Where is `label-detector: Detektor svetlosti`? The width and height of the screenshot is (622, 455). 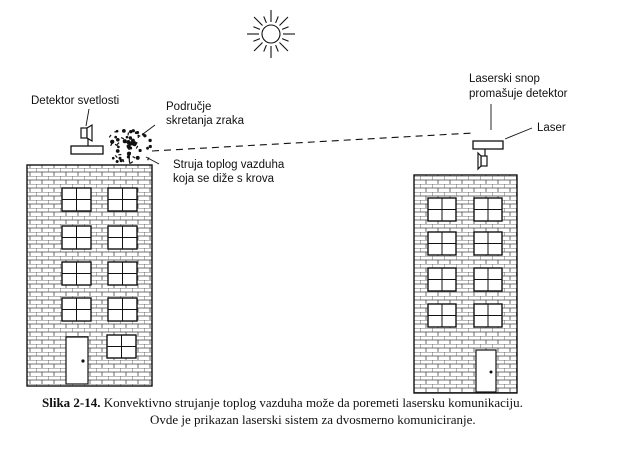
label-detector: Detektor svetlosti is located at coordinates (75, 101).